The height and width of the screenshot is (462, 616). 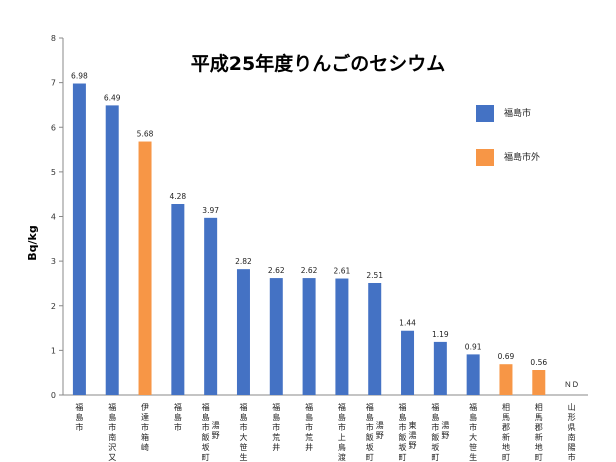 What do you see at coordinates (473, 346) in the screenshot?
I see `data-label: 0.91` at bounding box center [473, 346].